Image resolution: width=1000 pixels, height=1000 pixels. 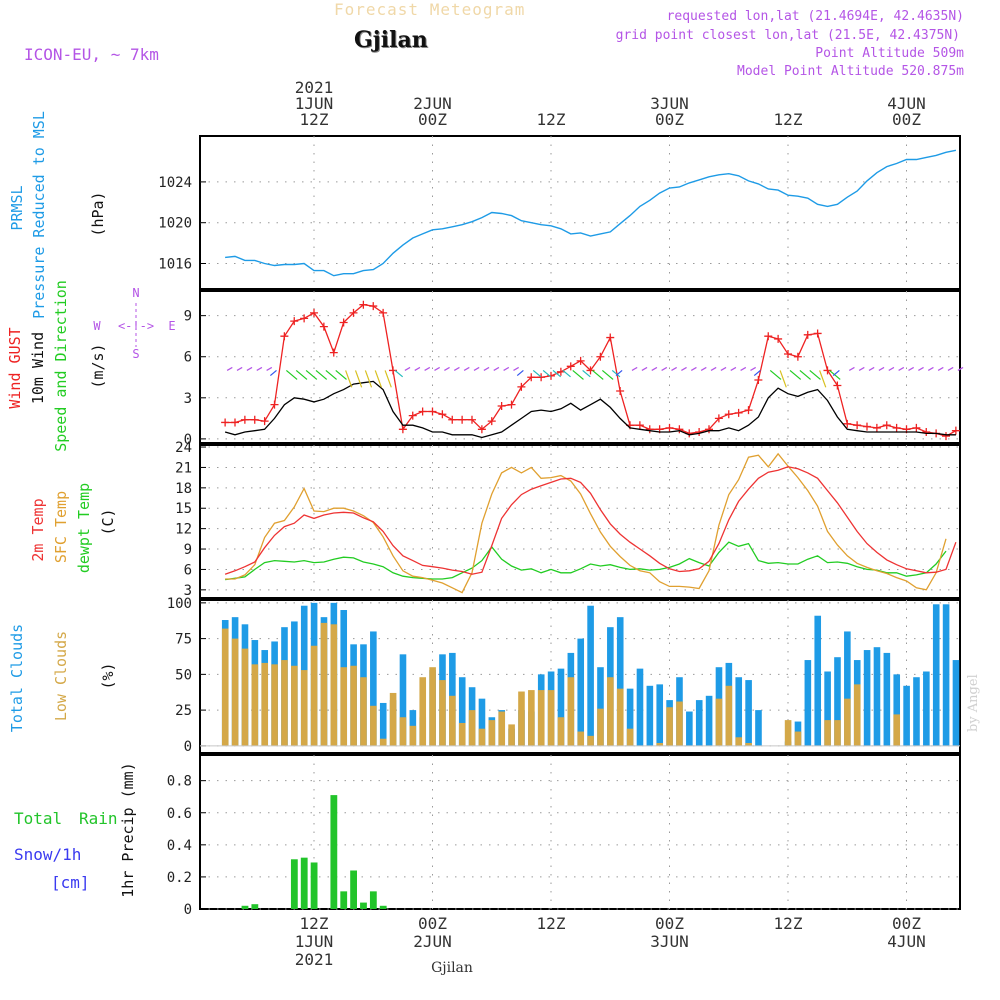 What do you see at coordinates (430, 9) in the screenshot?
I see `product-title: Forecast Meteogram` at bounding box center [430, 9].